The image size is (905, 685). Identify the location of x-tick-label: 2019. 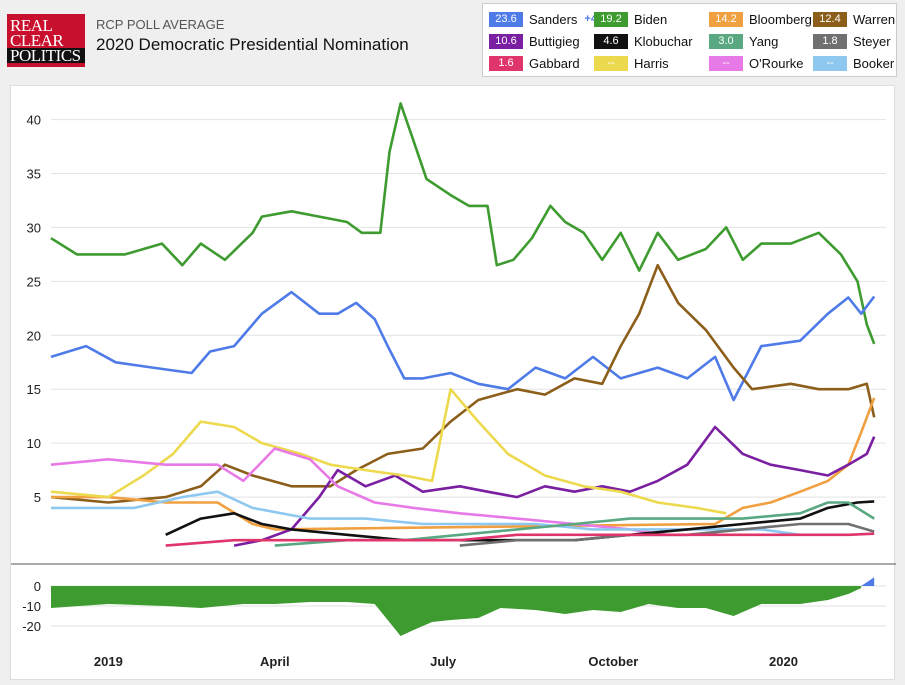
(108, 661).